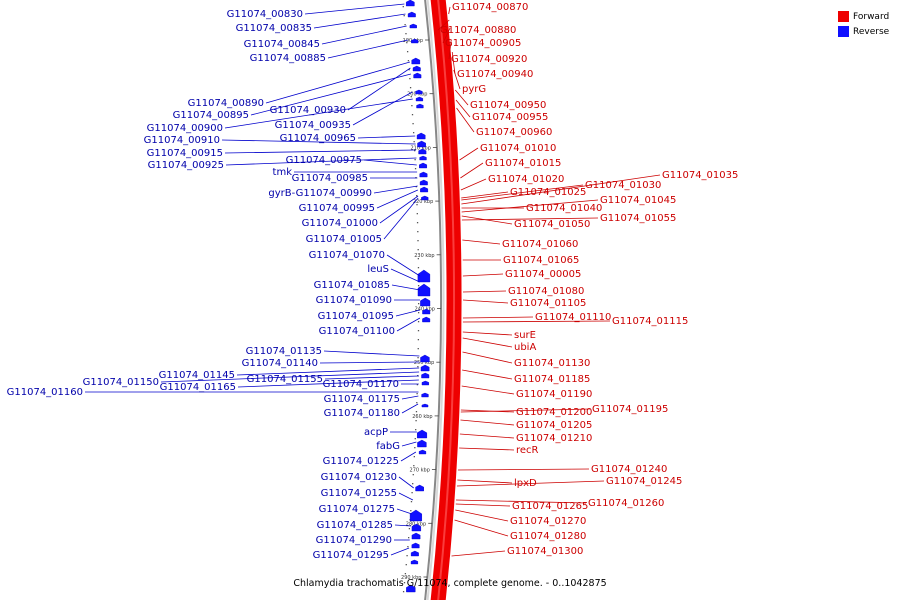 The image size is (900, 600). Describe the element at coordinates (483, 43) in the screenshot. I see `forward-gene-label: G11074_00905` at that location.